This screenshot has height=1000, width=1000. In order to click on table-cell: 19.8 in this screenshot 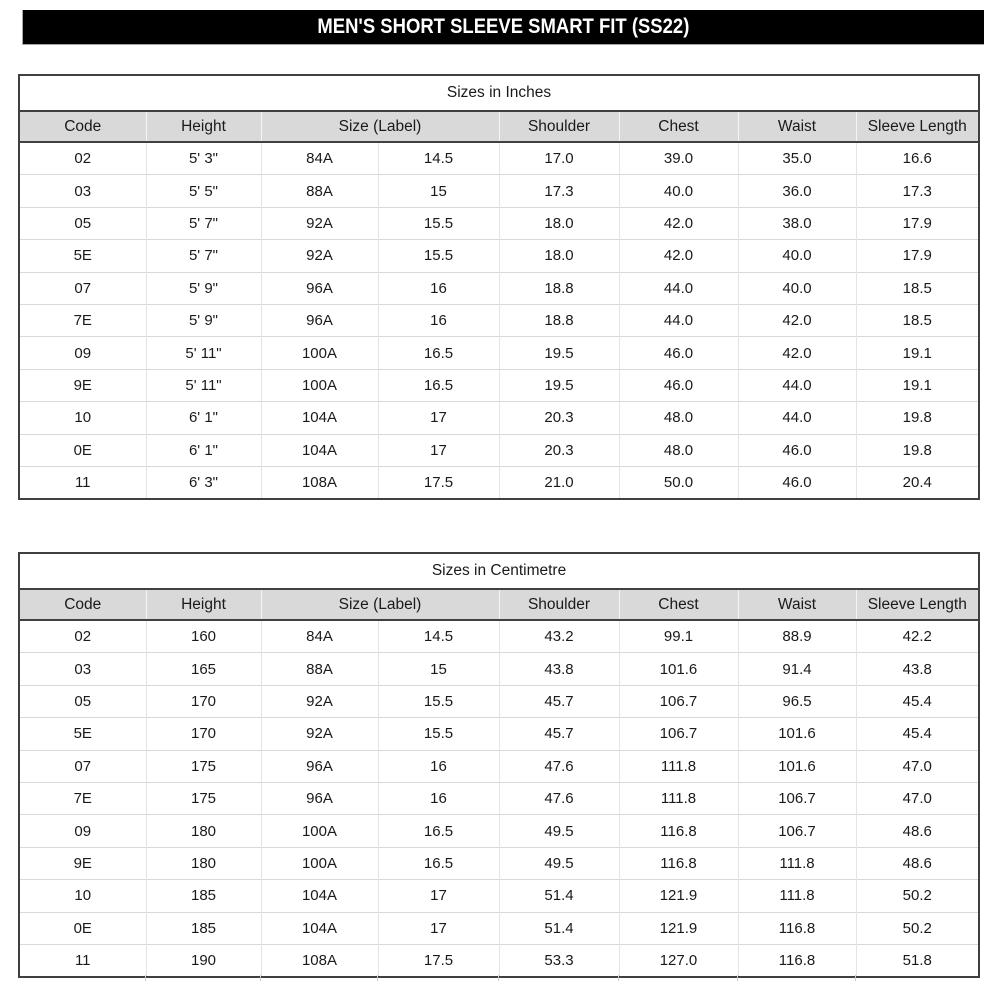, I will do `click(917, 418)`.